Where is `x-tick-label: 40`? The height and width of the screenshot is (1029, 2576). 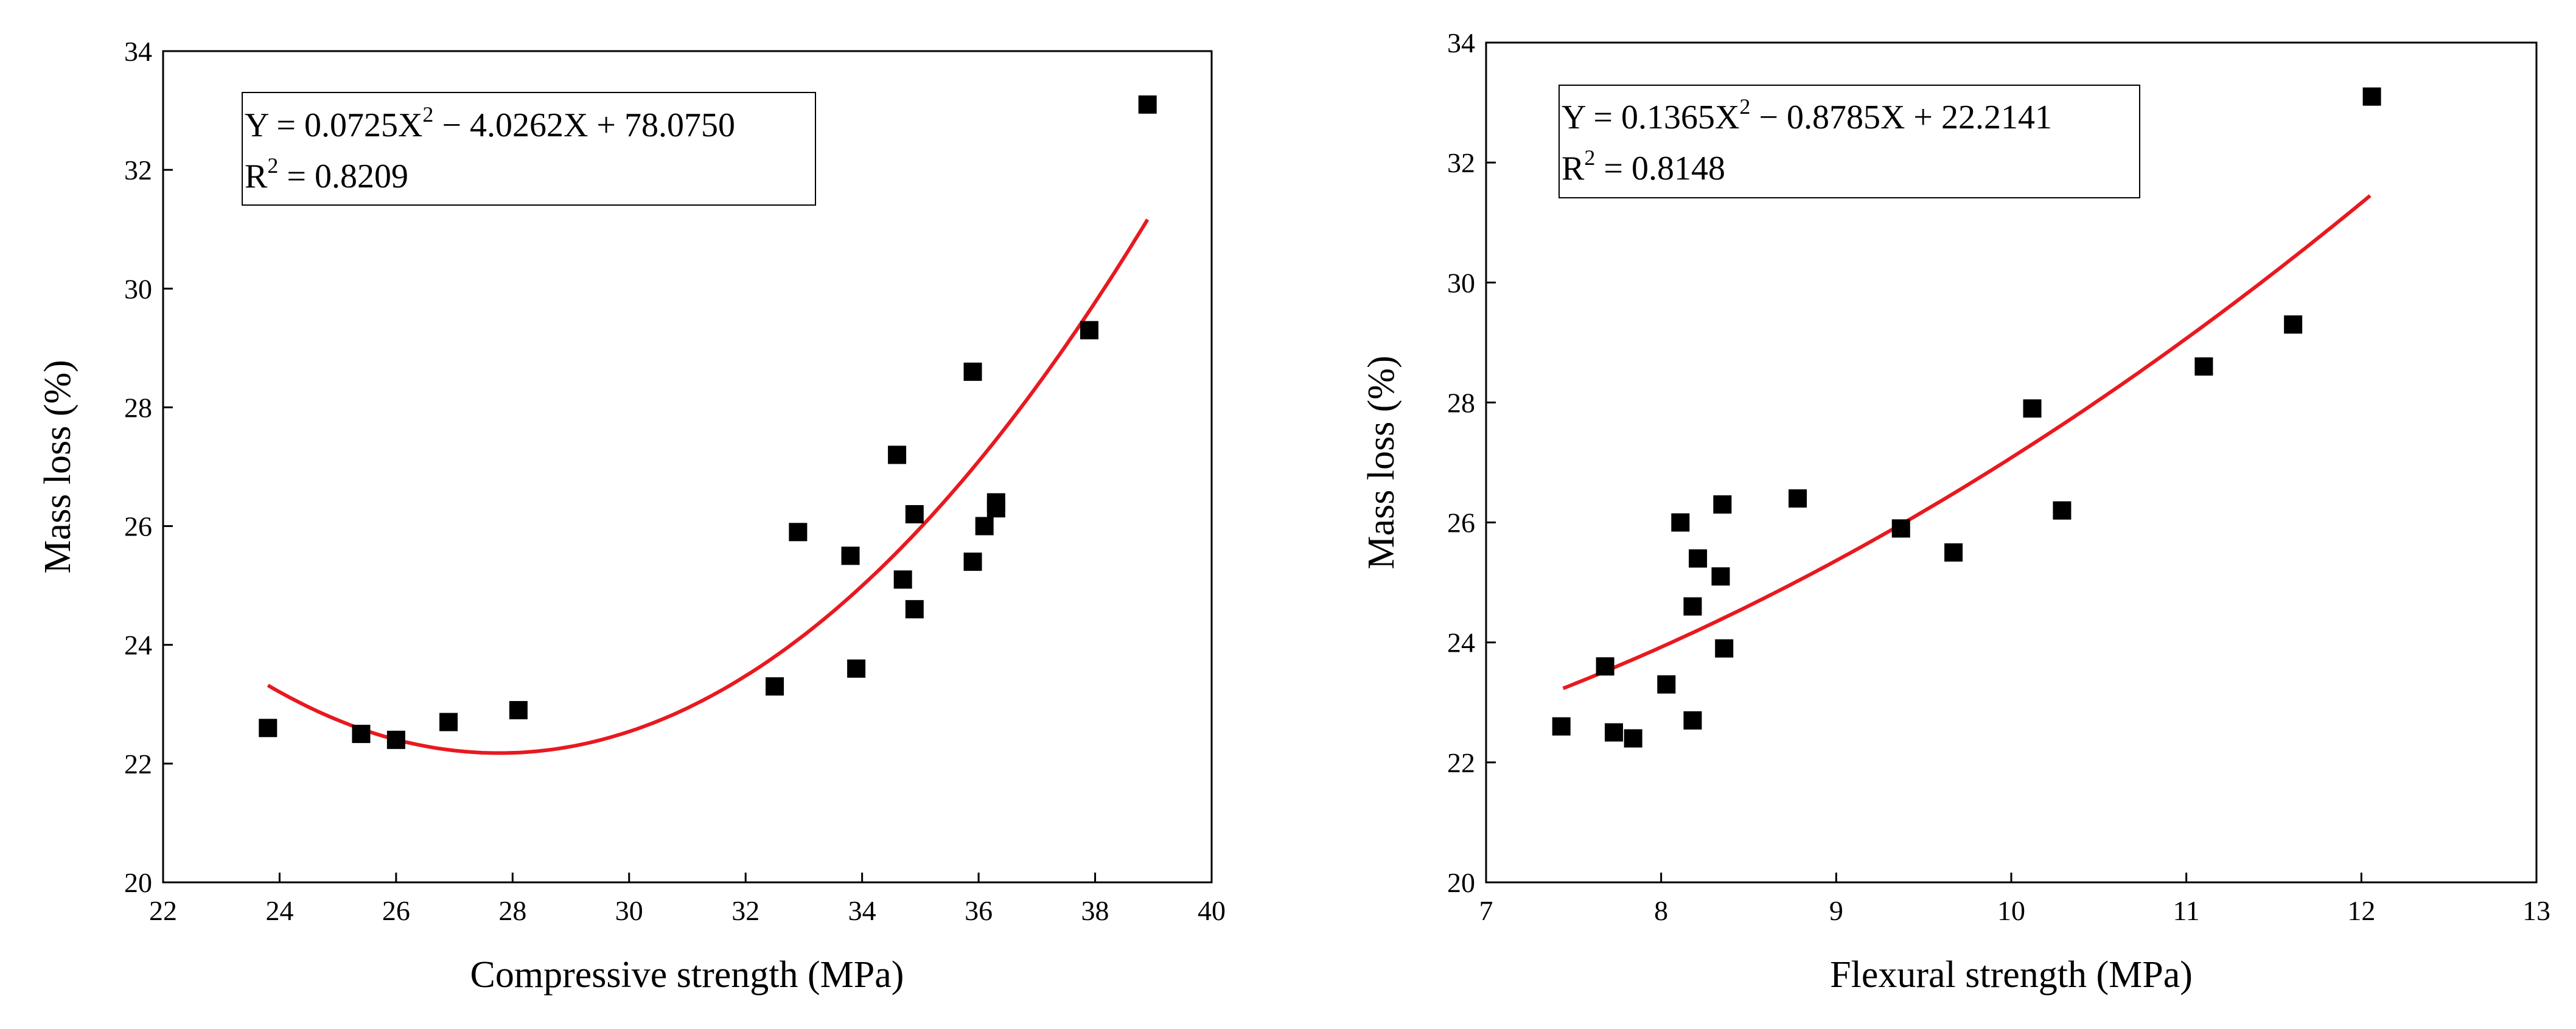
x-tick-label: 40 is located at coordinates (1212, 910).